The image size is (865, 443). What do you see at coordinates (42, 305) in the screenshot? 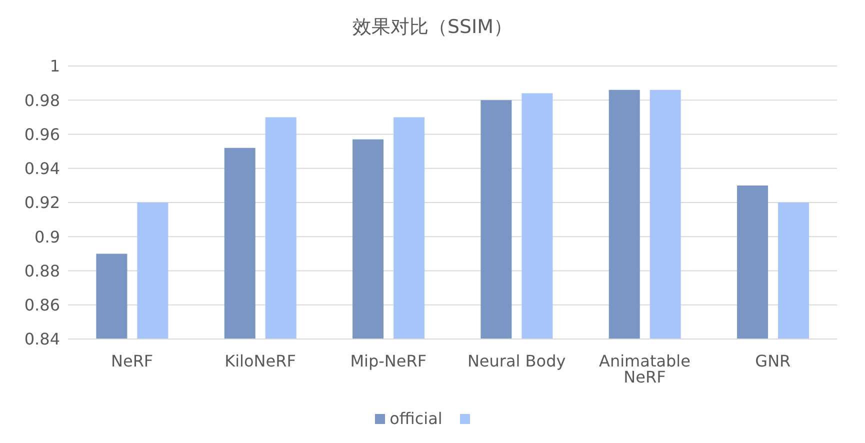
I see `y-tick-label: 0.86` at bounding box center [42, 305].